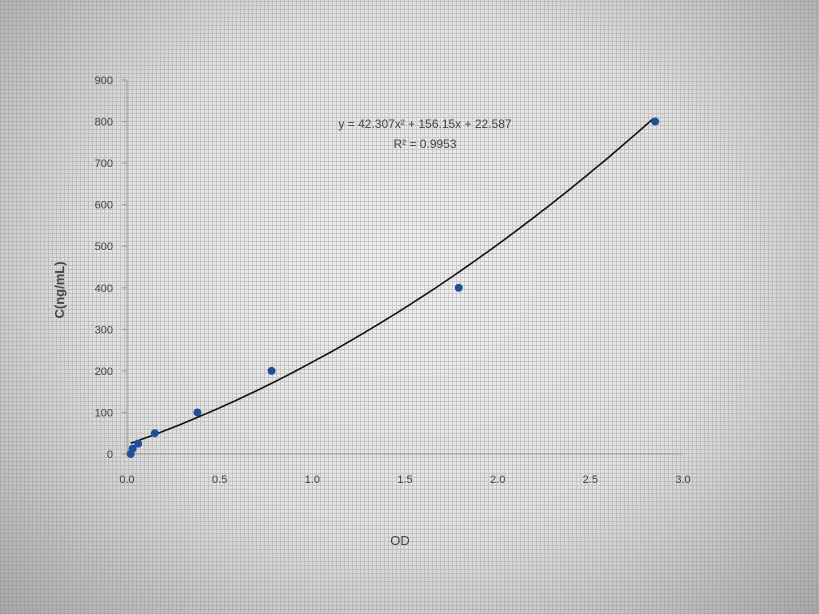 The image size is (819, 614). What do you see at coordinates (59, 289) in the screenshot?
I see `y-axis-label: C(ng/mL)` at bounding box center [59, 289].